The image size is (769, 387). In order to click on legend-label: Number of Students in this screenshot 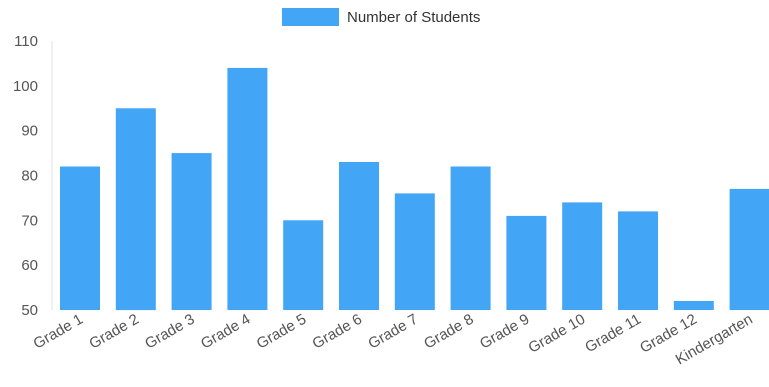, I will do `click(413, 17)`.